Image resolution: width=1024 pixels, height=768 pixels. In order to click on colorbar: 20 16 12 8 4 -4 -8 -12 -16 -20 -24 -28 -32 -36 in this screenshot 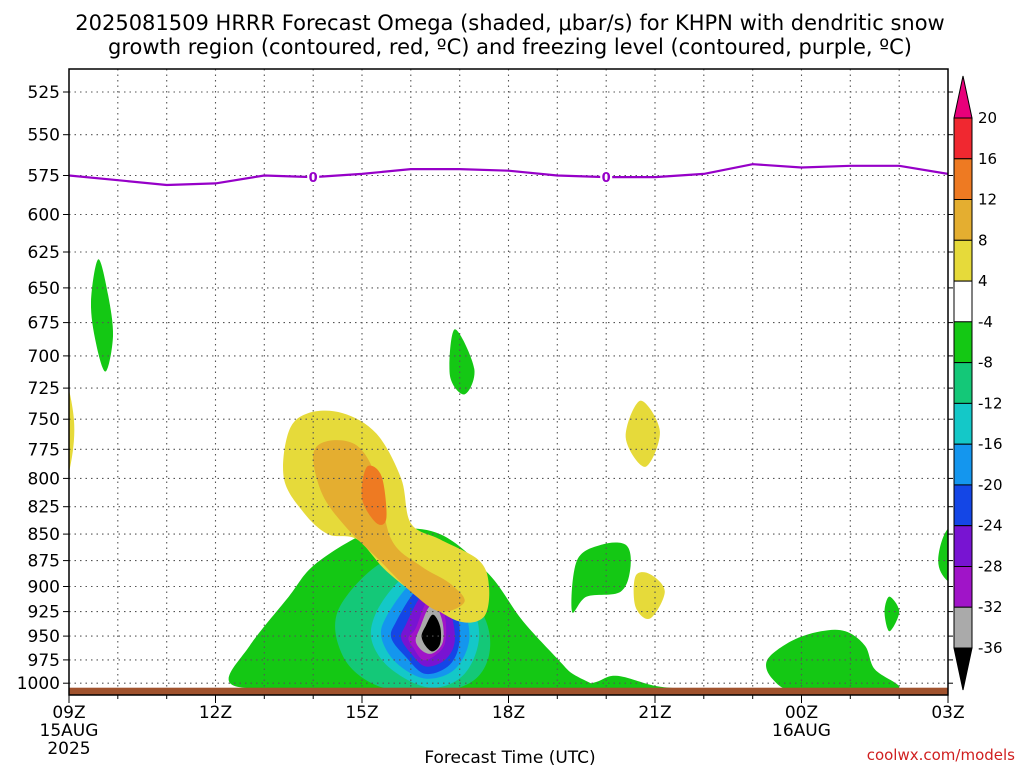, I will do `click(978, 383)`.